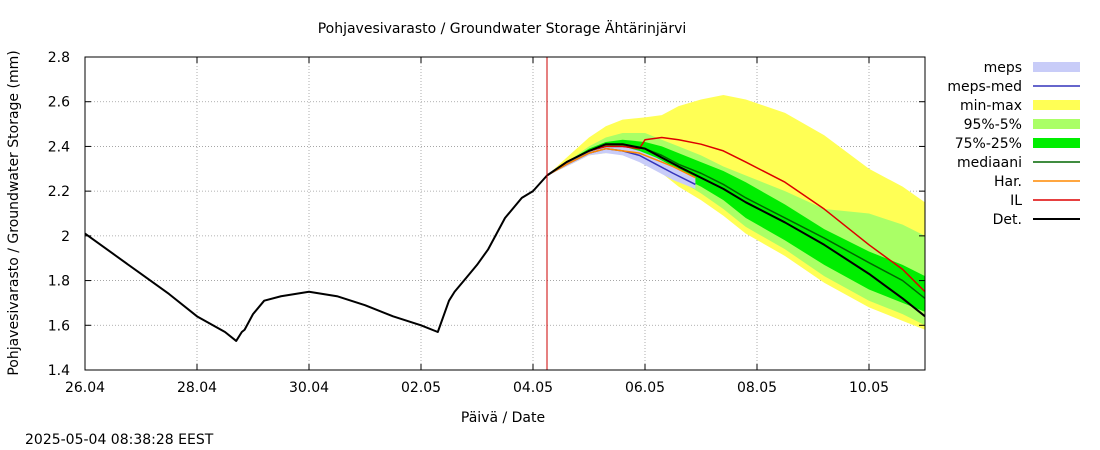 The width and height of the screenshot is (1100, 450). I want to click on legend-item-75-25: 75%-25%, so click(1017, 144).